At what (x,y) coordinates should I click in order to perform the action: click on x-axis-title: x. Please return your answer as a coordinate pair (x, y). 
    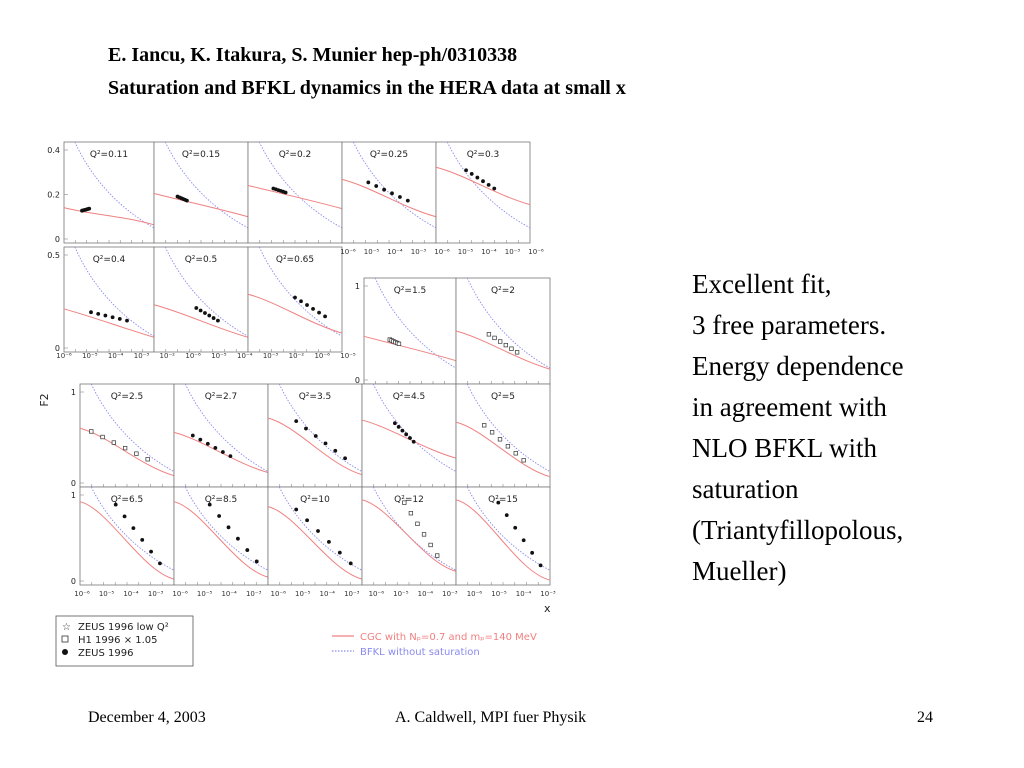
    Looking at the image, I should click on (547, 608).